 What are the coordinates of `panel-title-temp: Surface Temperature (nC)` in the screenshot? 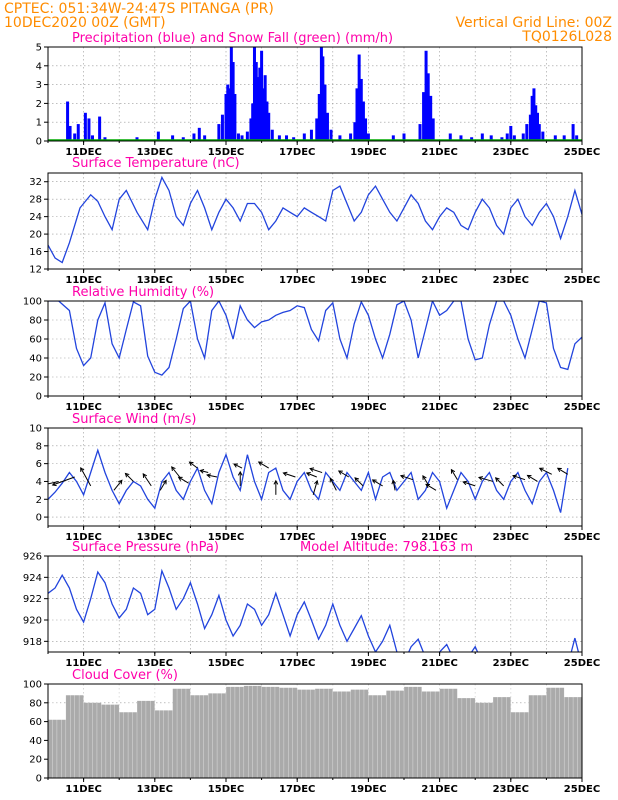 It's located at (156, 163).